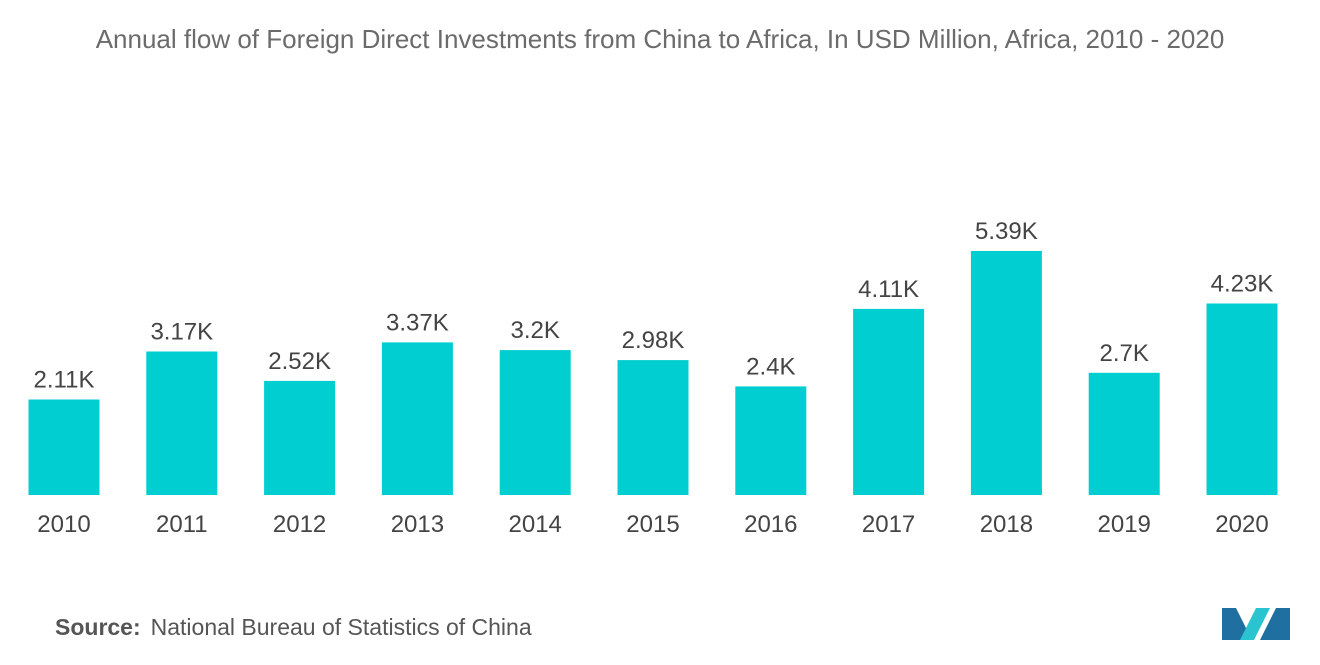 The image size is (1320, 665). I want to click on x-tick-label-2015: 2015, so click(652, 524).